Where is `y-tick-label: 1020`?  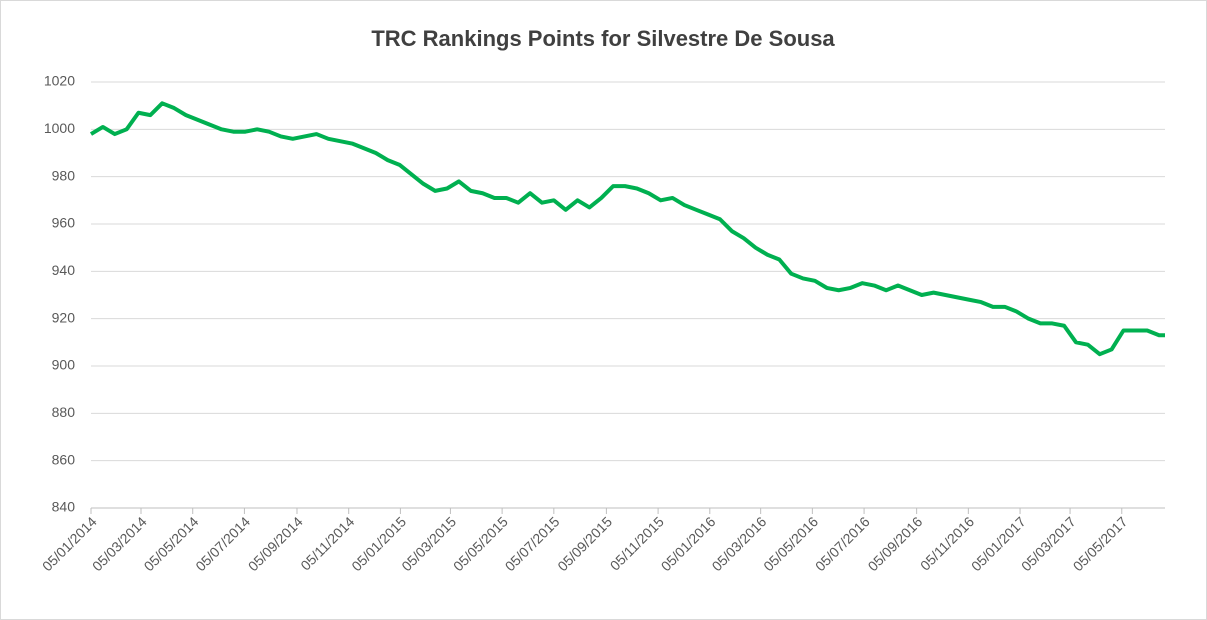 y-tick-label: 1020 is located at coordinates (59, 81).